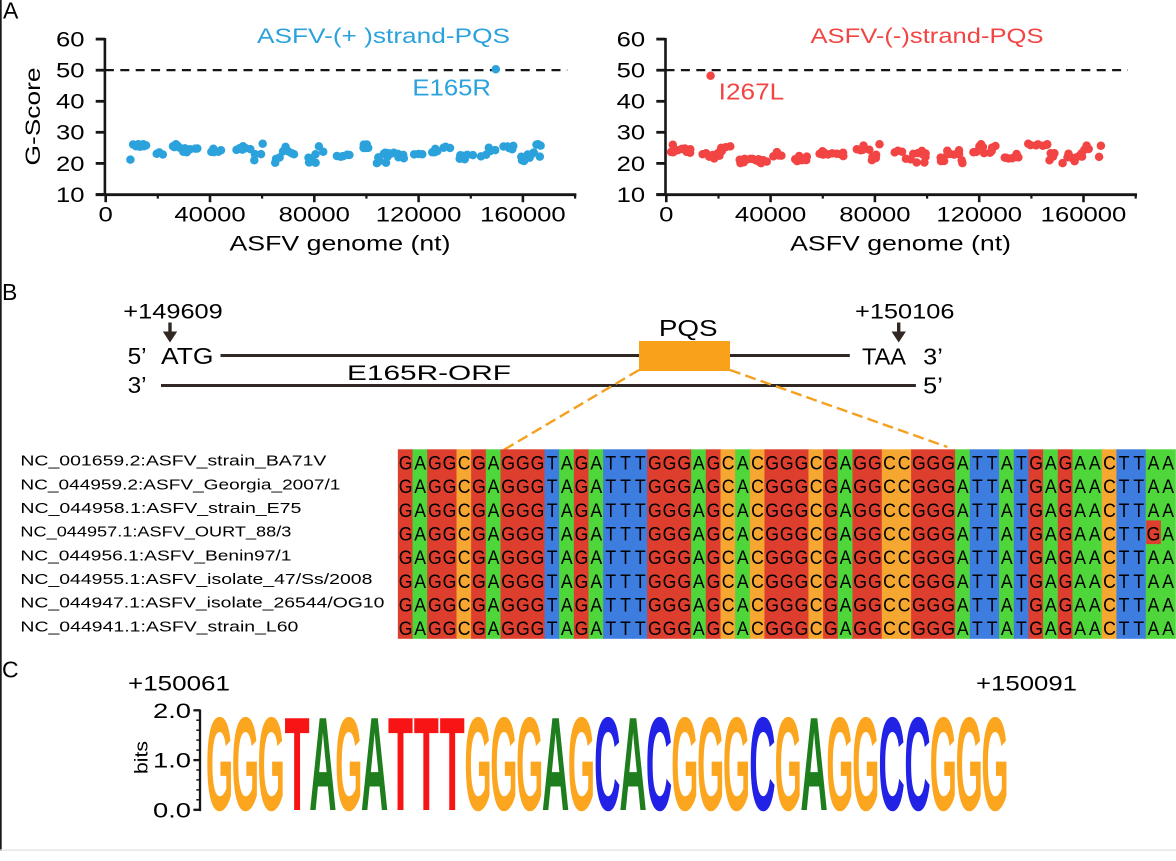  What do you see at coordinates (173, 312) in the screenshot?
I see `svg-text: +149609` at bounding box center [173, 312].